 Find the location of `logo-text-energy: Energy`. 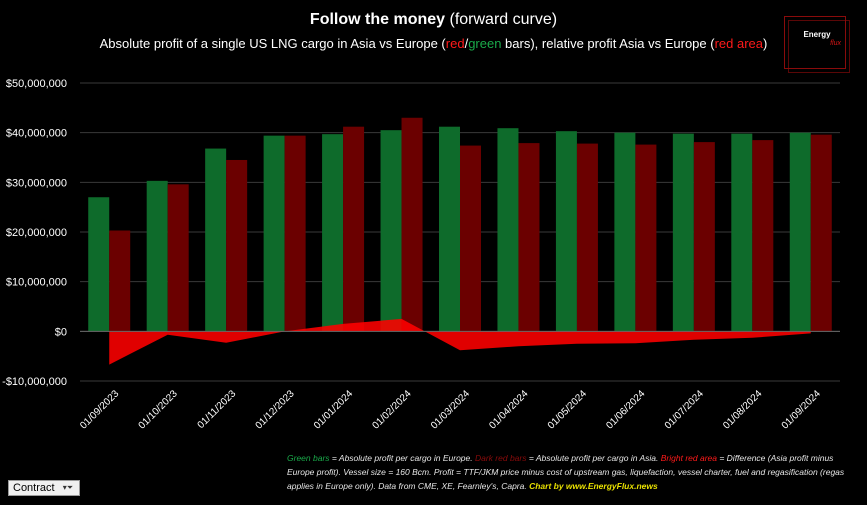

logo-text-energy: Energy is located at coordinates (817, 34).